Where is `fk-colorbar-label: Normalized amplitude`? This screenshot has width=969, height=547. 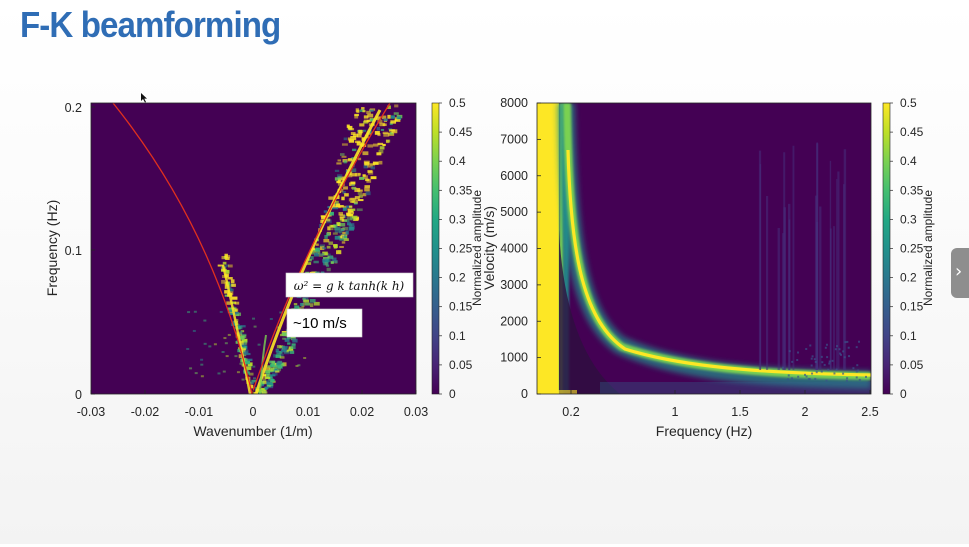
fk-colorbar-label: Normalized amplitude is located at coordinates (477, 248).